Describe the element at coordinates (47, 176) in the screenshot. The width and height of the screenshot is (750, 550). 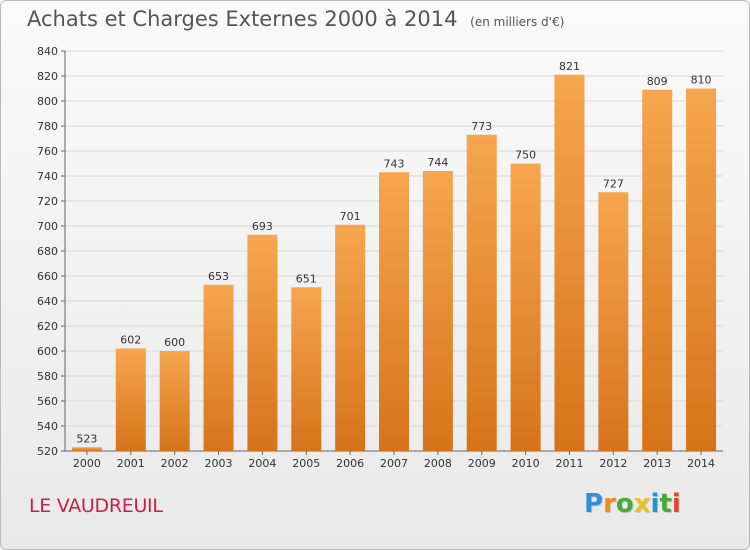
I see `y-tick-label: 740` at that location.